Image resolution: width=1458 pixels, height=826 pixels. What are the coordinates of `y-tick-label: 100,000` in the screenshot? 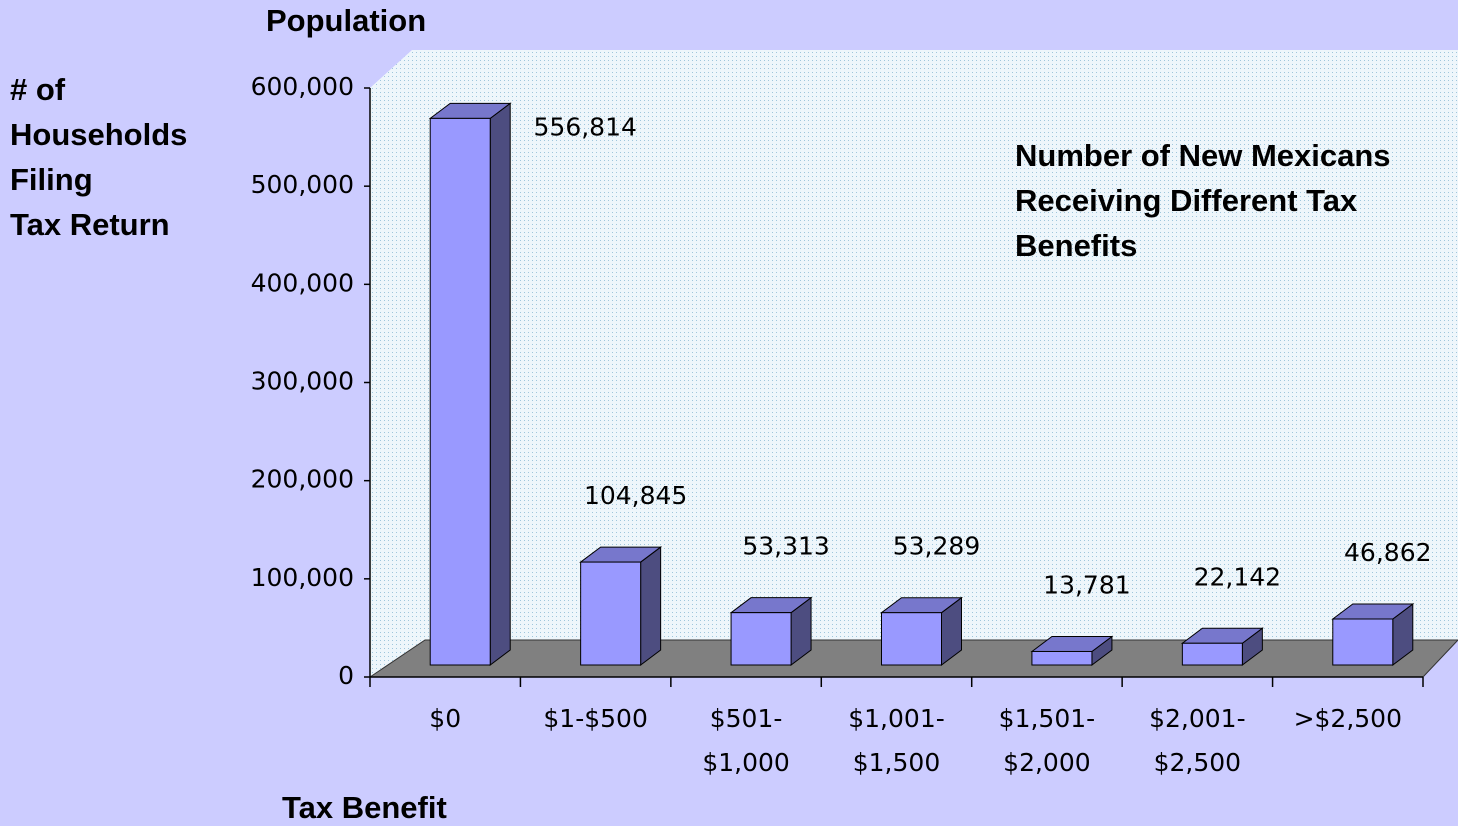 It's located at (302, 577).